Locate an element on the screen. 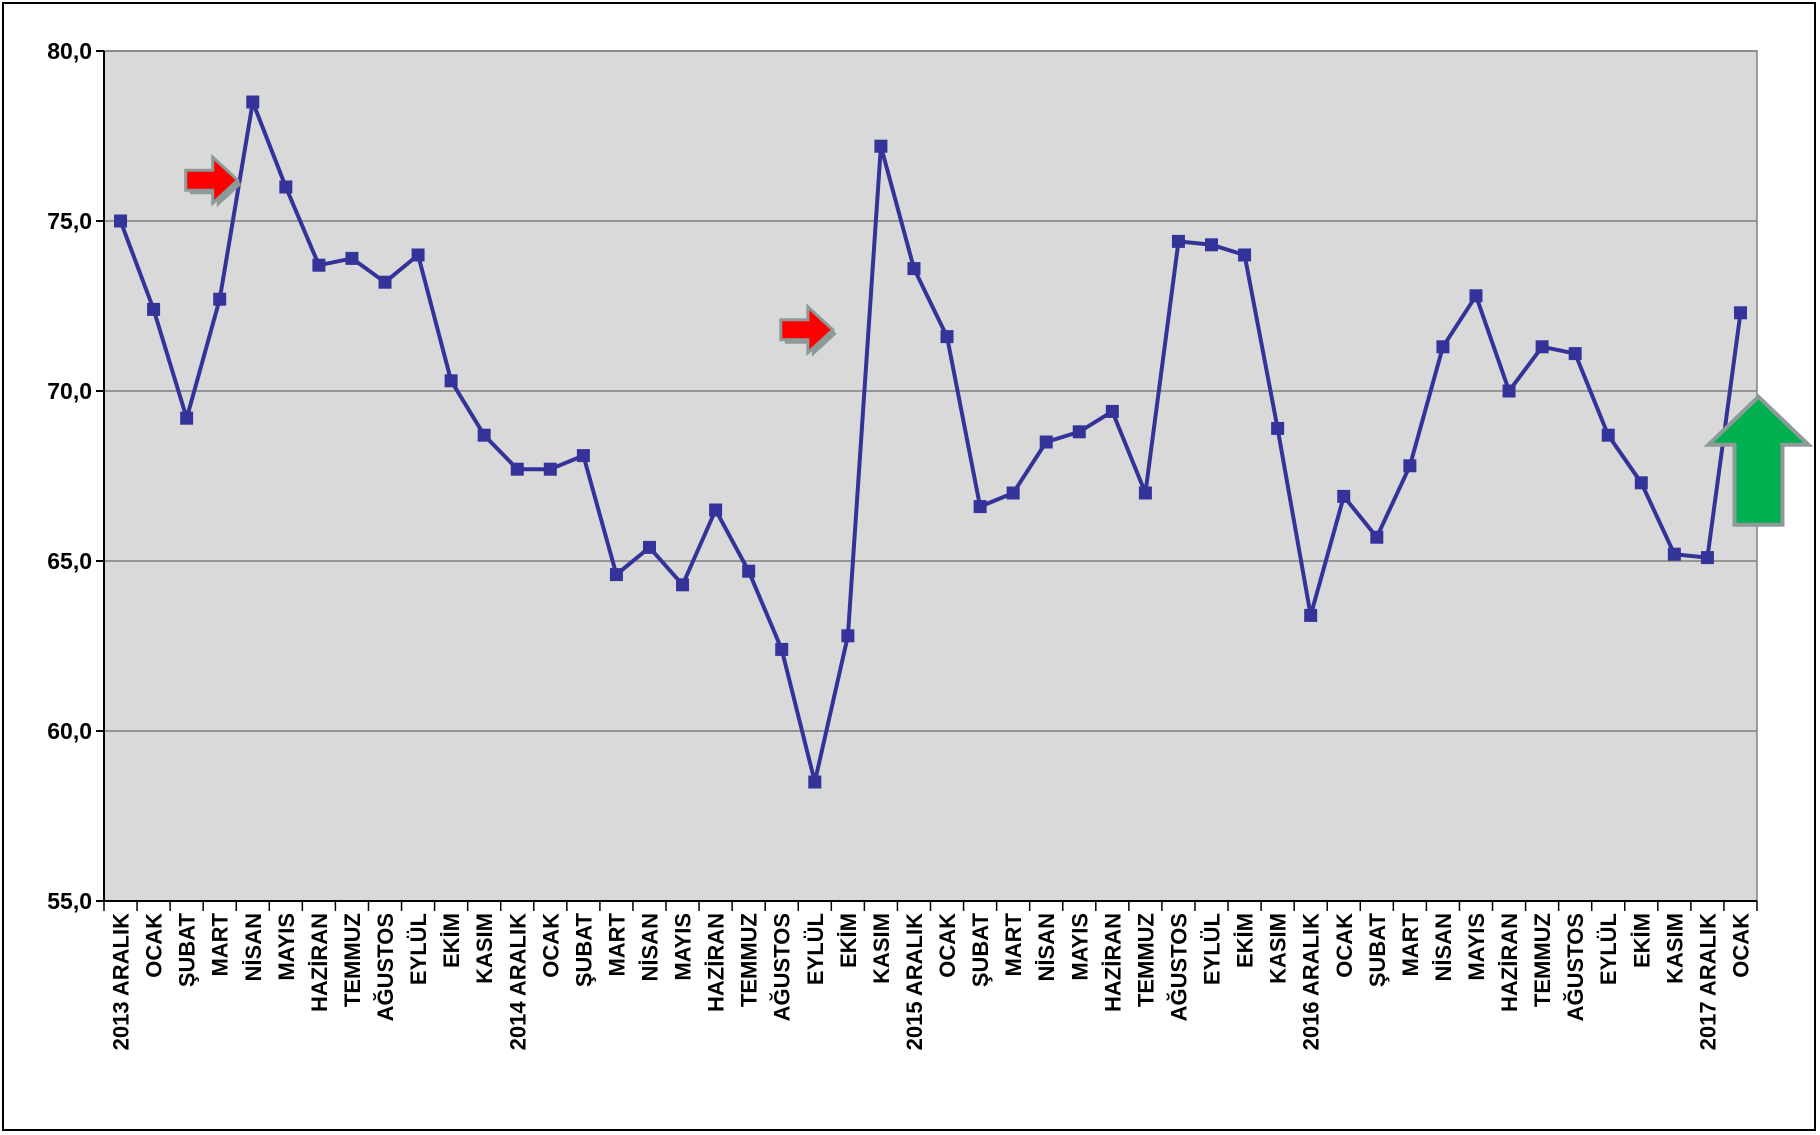 The image size is (1820, 1135). y-tick-label: 55,0 is located at coordinates (69, 901).